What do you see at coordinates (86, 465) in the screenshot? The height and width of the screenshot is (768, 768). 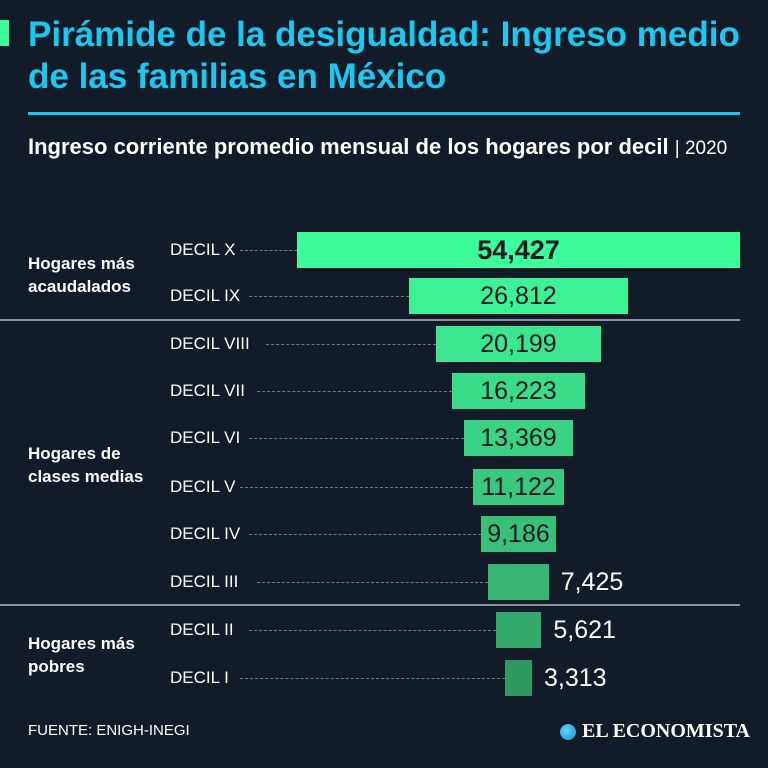 I see `group-label-middle: Hogares de clases medias` at bounding box center [86, 465].